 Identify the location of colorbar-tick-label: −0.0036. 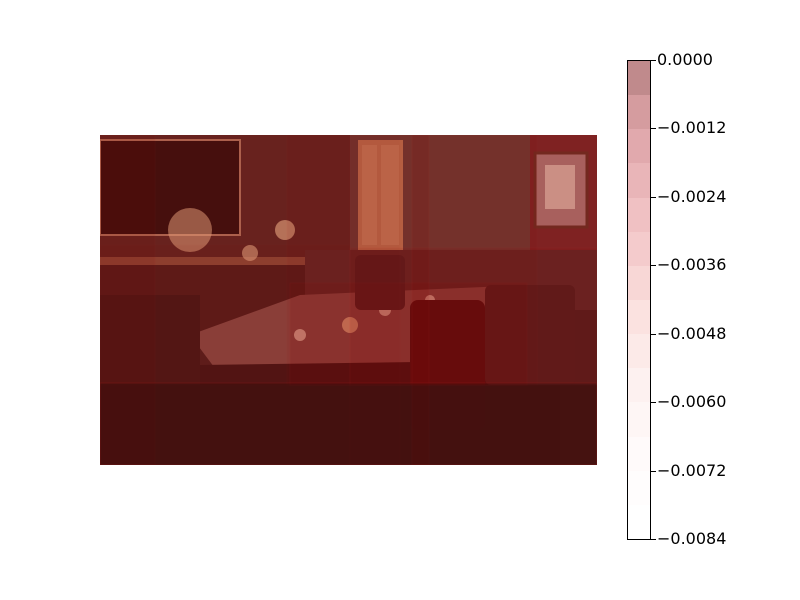
(692, 265).